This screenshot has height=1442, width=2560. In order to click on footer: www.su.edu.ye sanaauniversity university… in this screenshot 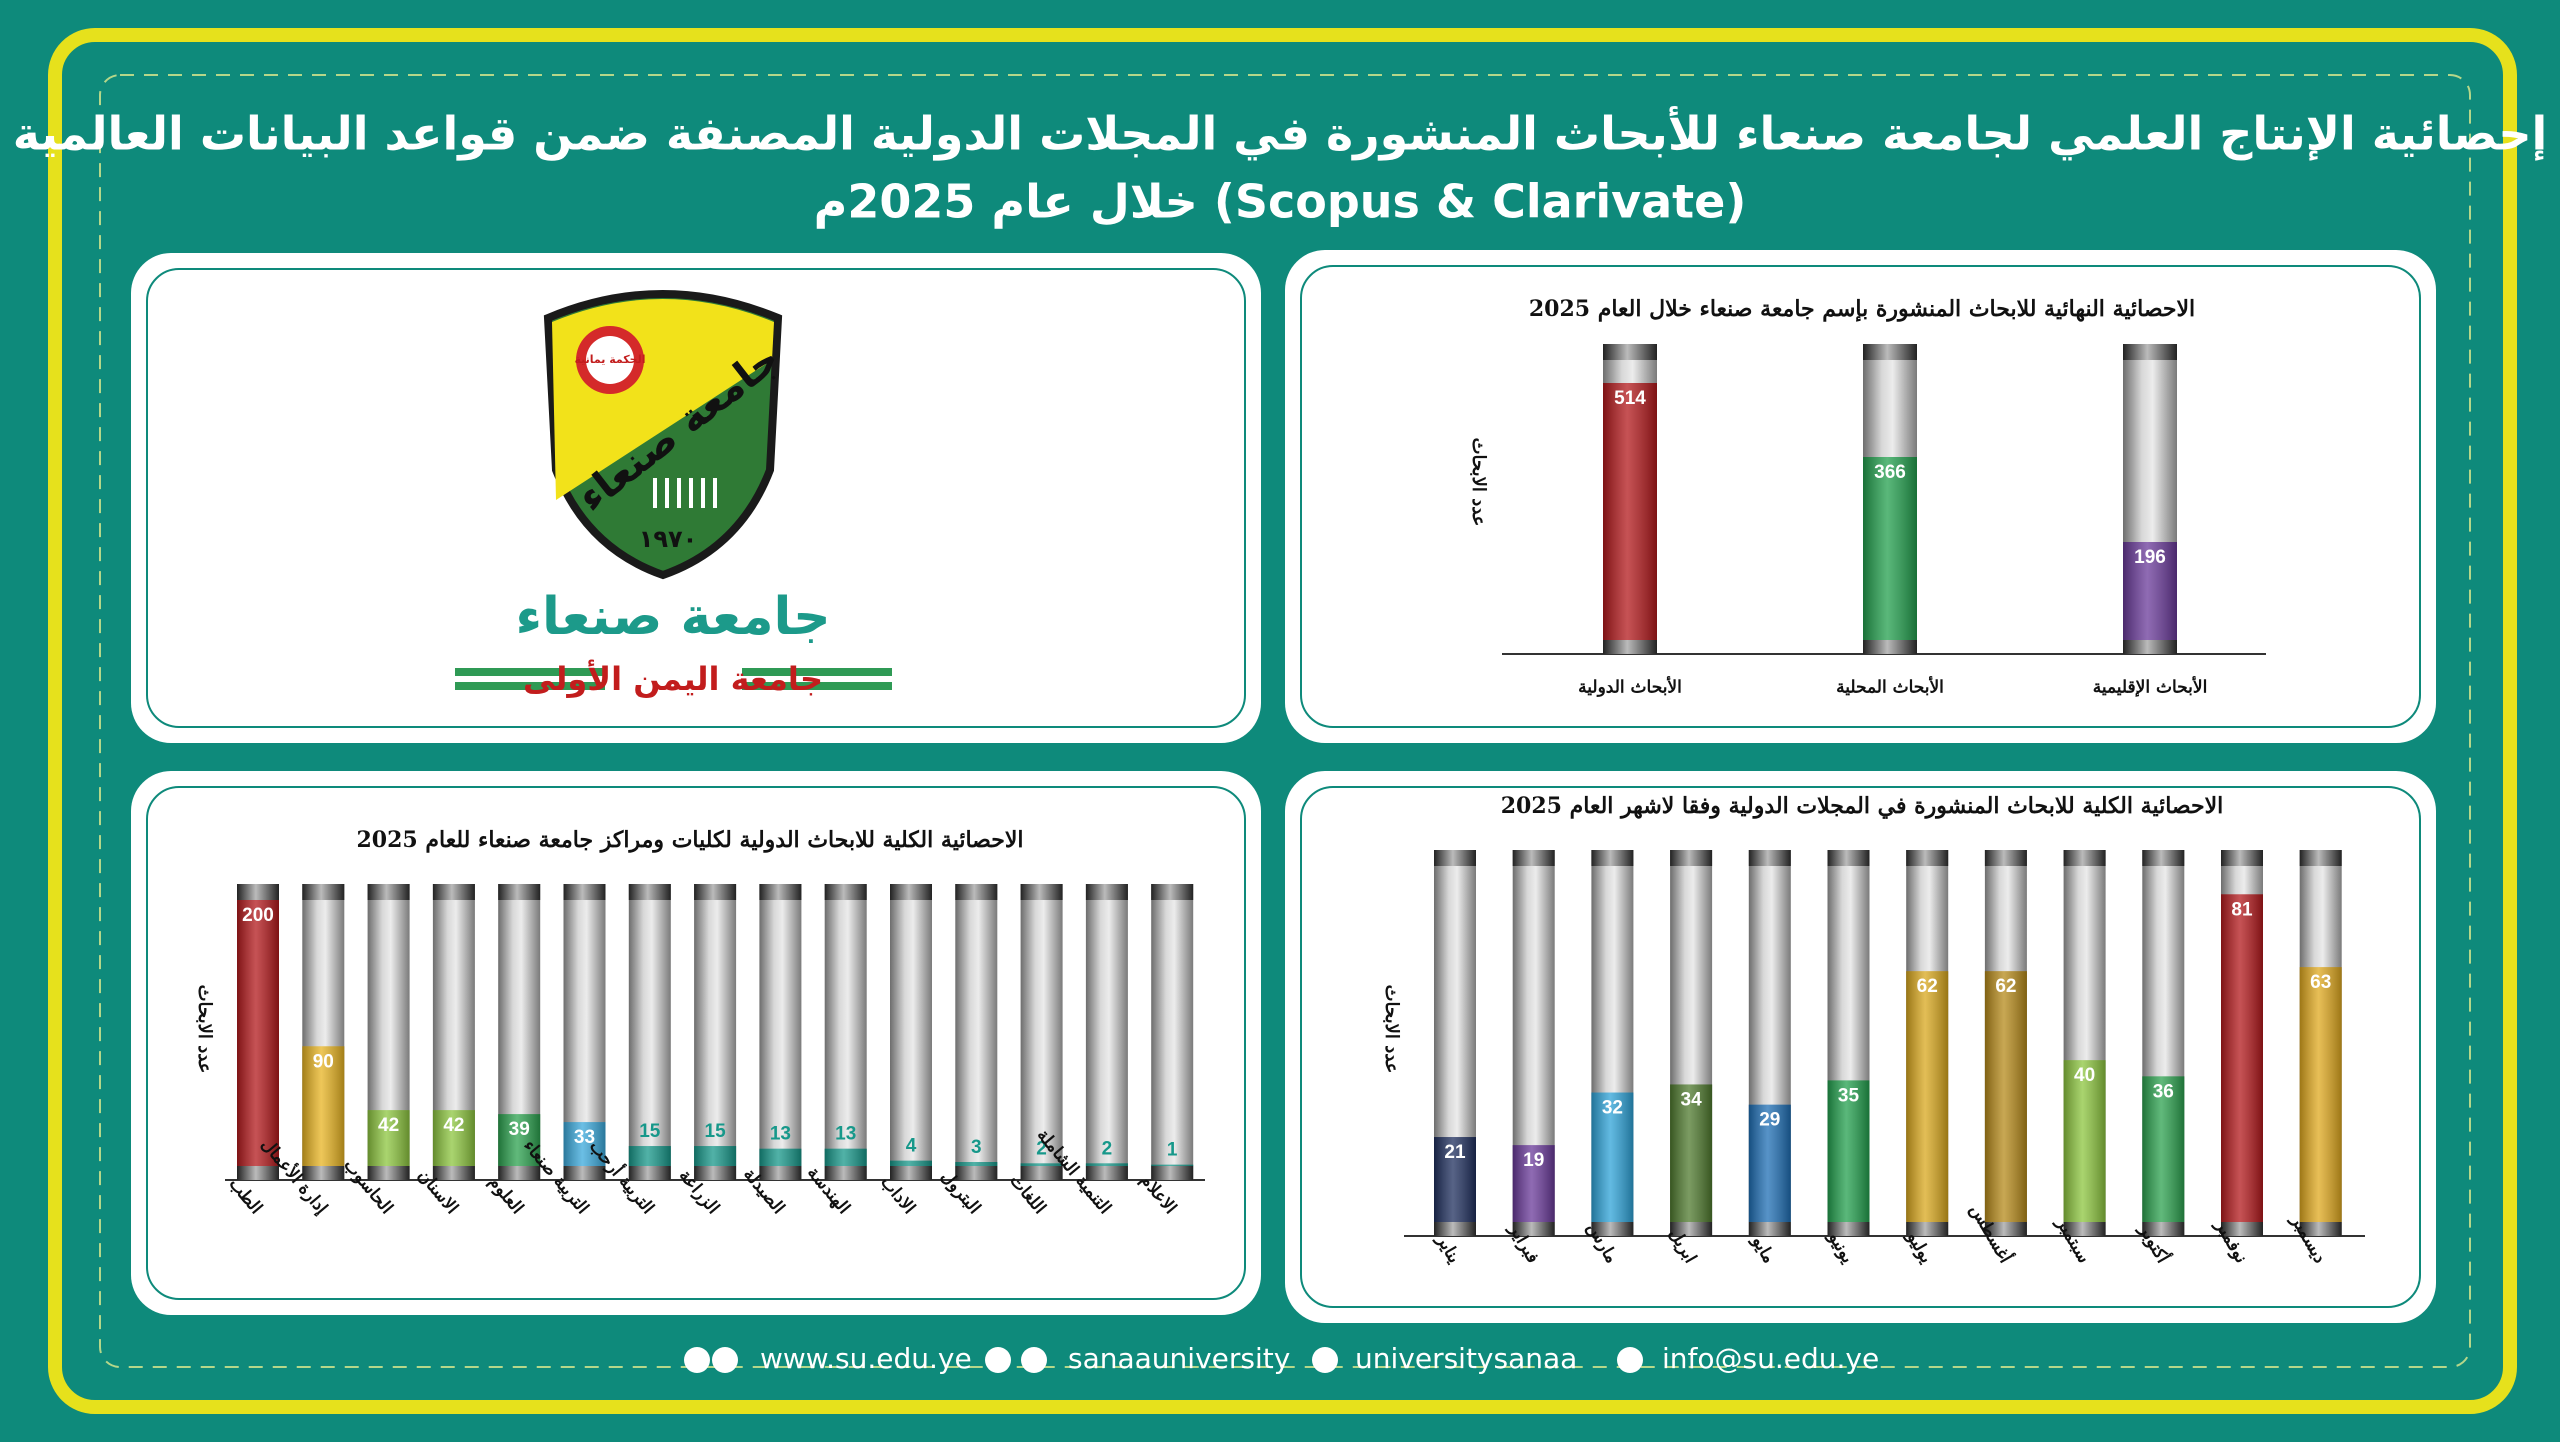, I will do `click(1281, 1358)`.